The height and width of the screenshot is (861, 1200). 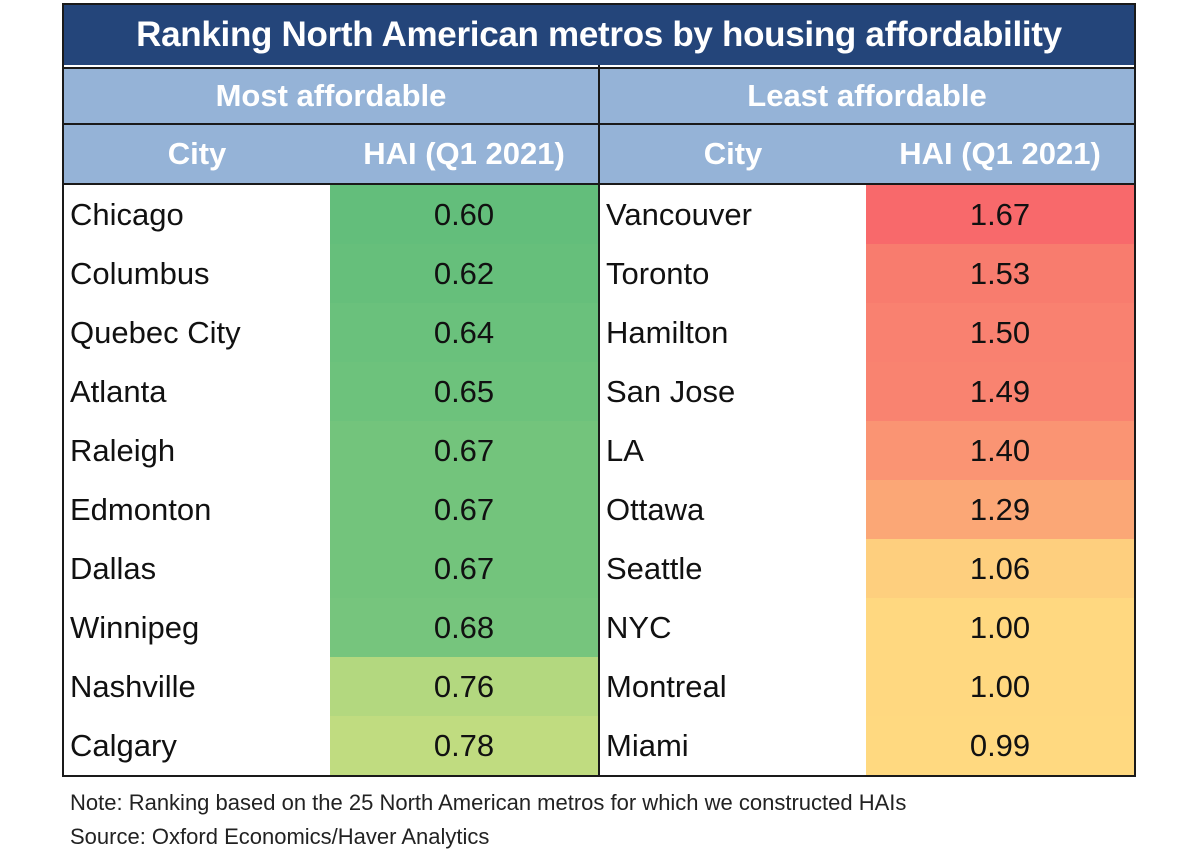 I want to click on city-cell: Ottawa, so click(x=733, y=509).